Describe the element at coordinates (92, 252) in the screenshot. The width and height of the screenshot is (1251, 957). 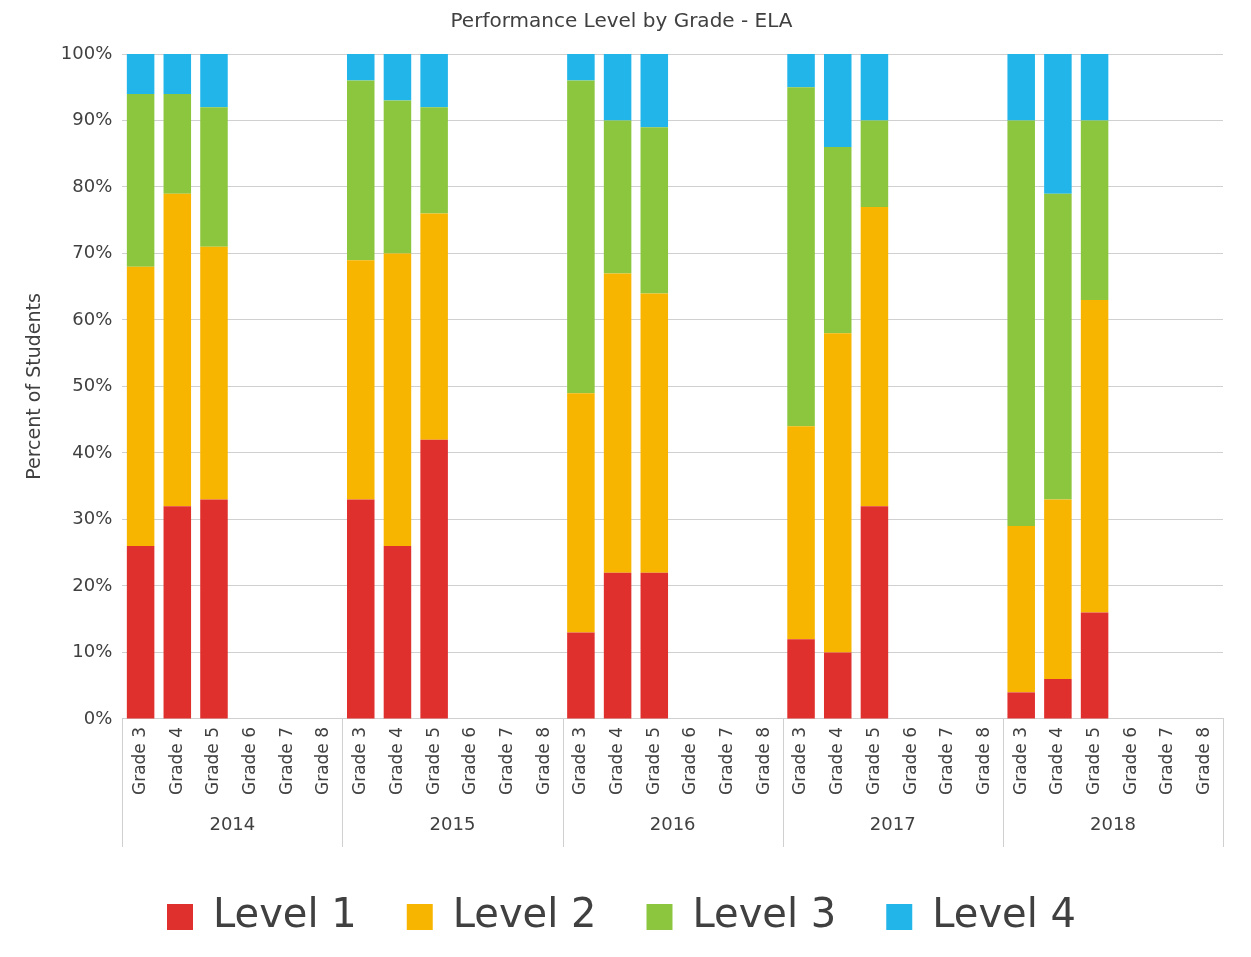
I see `y-tick-label: 70%` at that location.